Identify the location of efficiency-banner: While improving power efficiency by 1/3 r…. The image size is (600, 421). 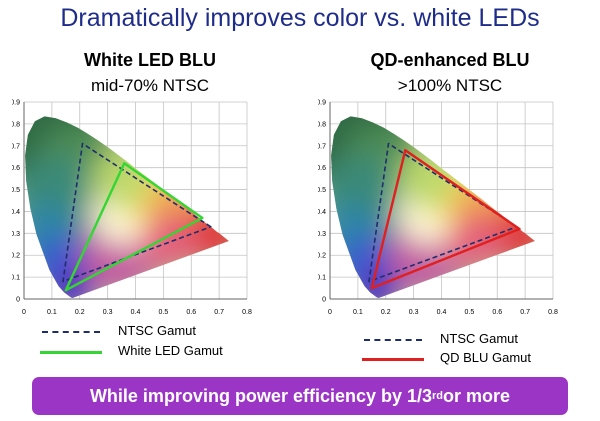
(300, 396).